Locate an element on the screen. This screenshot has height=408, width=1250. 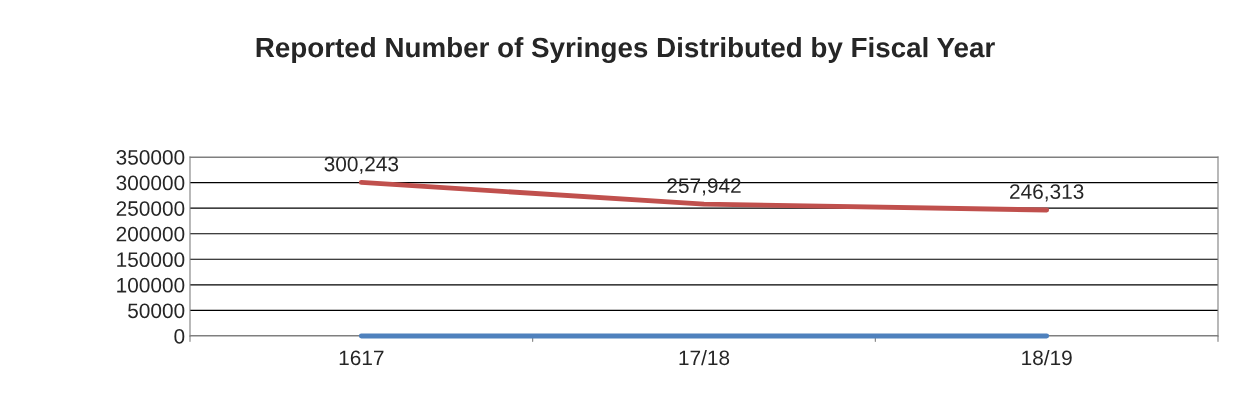
y-tick-label: 50000 is located at coordinates (156, 311).